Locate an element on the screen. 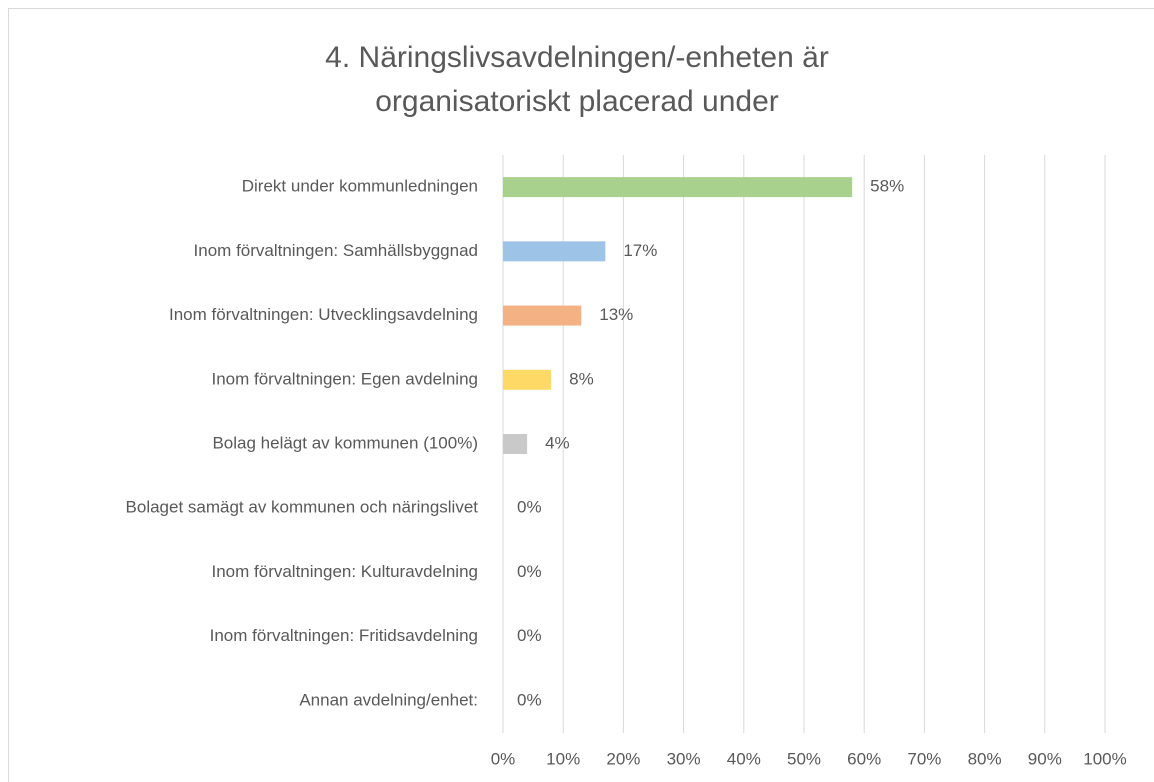 The width and height of the screenshot is (1154, 782). x-tick-label: 0% is located at coordinates (503, 758).